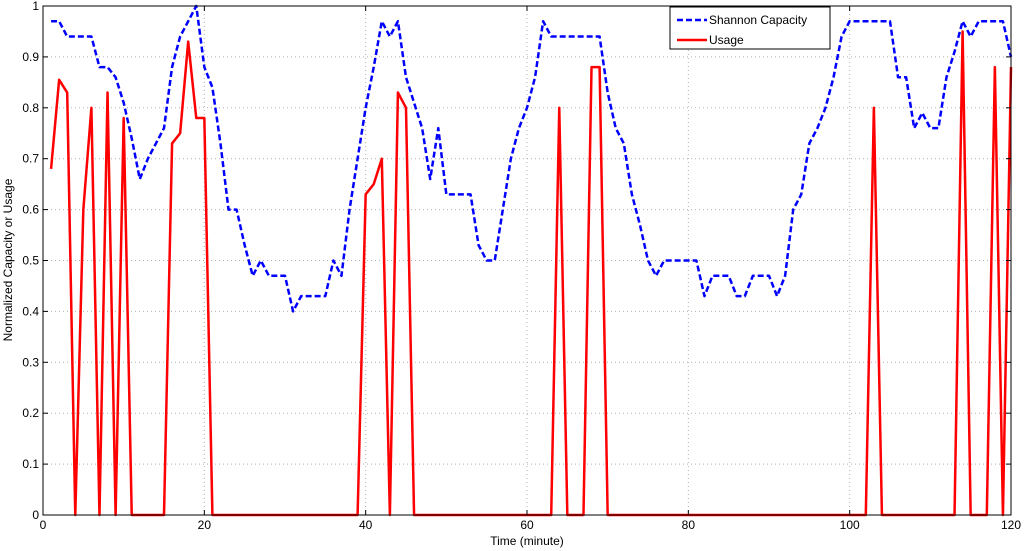 The height and width of the screenshot is (551, 1024). I want to click on y-tick-label: 0.1, so click(30, 464).